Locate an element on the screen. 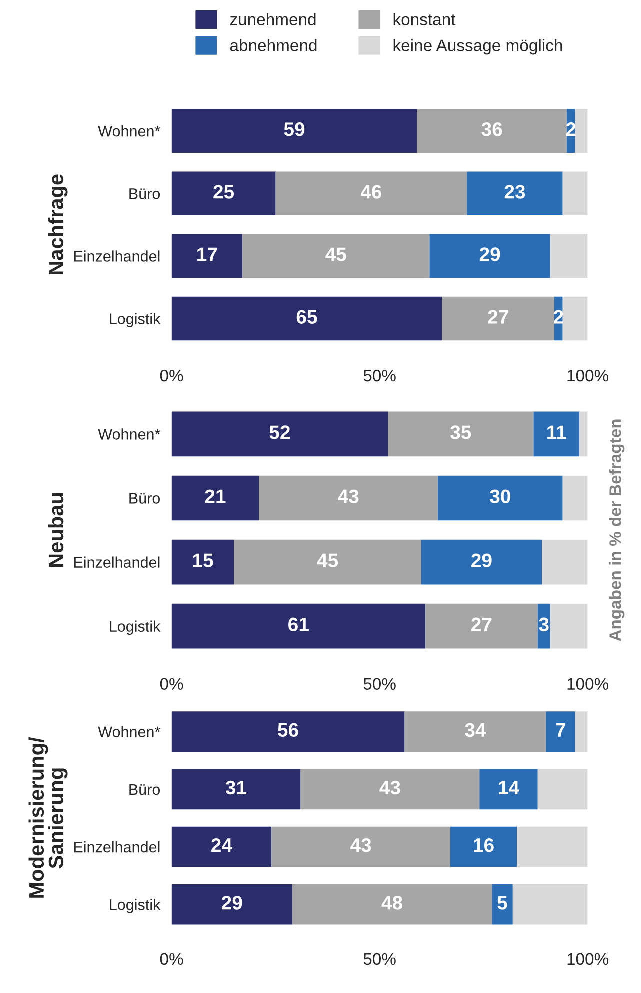 The height and width of the screenshot is (993, 641). data-label: 48 is located at coordinates (392, 903).